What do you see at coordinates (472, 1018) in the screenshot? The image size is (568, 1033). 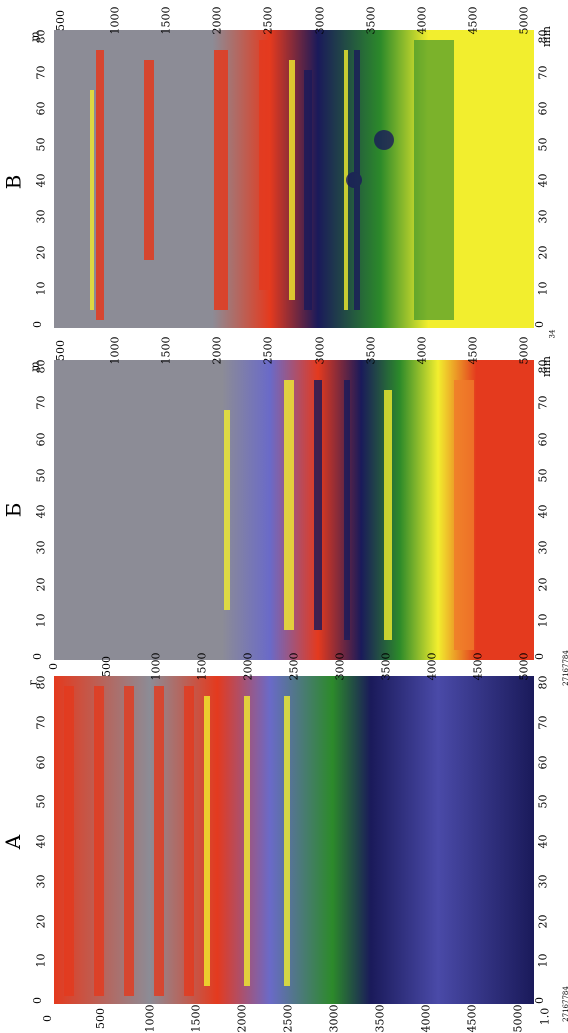 I see `outer-depth-tick-label: 4500` at bounding box center [472, 1018].